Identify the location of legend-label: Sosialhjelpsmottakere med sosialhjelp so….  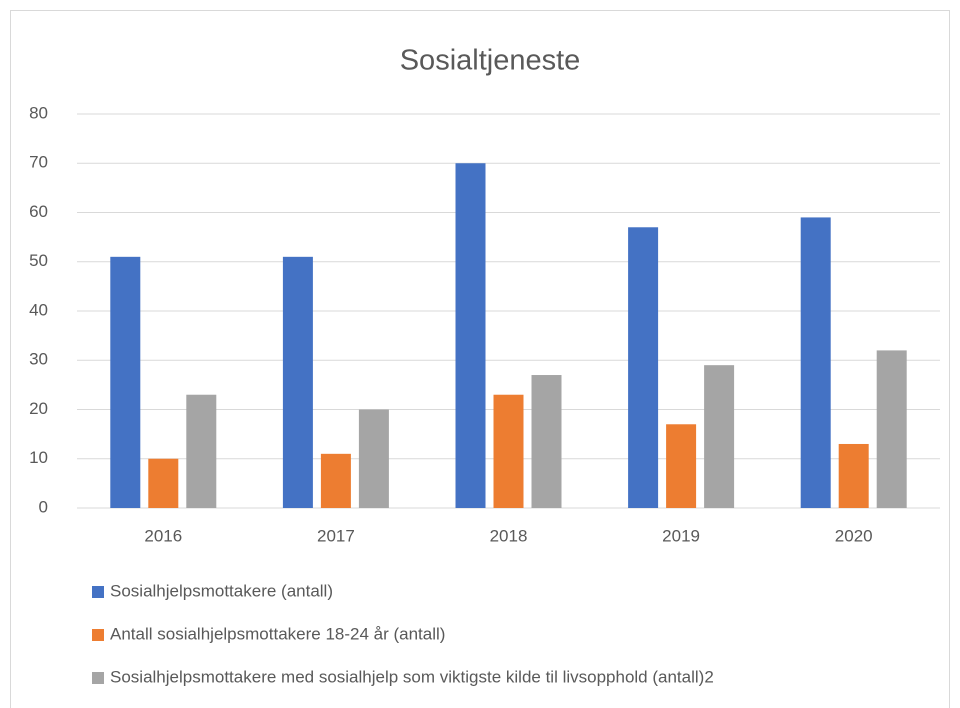
(412, 676).